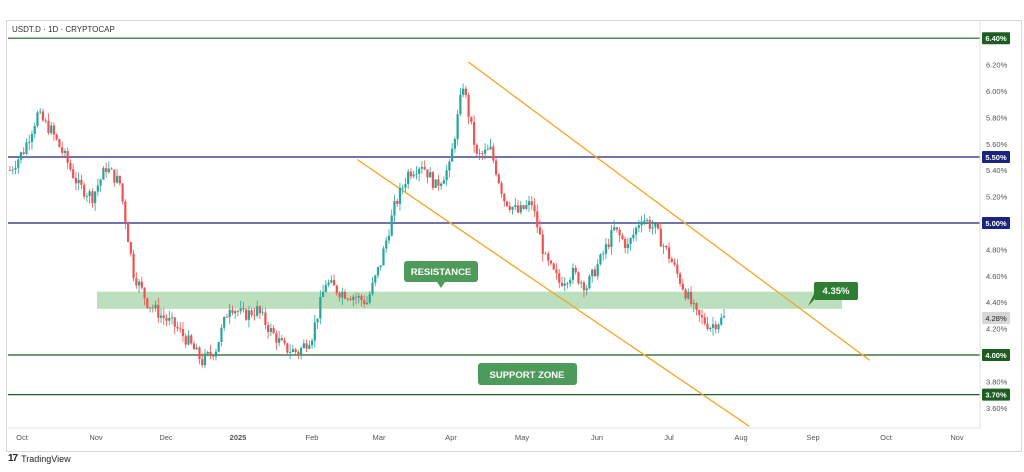 This screenshot has width=1024, height=472. What do you see at coordinates (669, 437) in the screenshot?
I see `x-tick-9: Jul` at bounding box center [669, 437].